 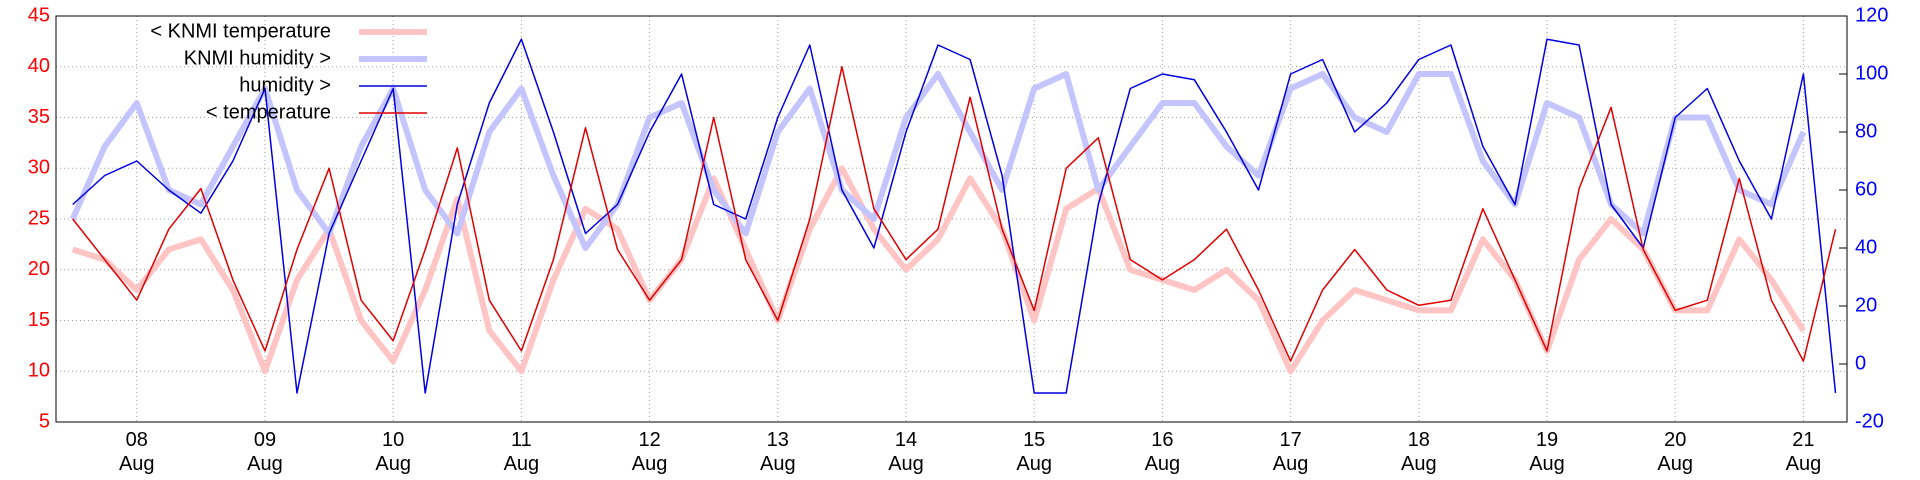 What do you see at coordinates (649, 452) in the screenshot?
I see `x-tick-label: 12 Aug` at bounding box center [649, 452].